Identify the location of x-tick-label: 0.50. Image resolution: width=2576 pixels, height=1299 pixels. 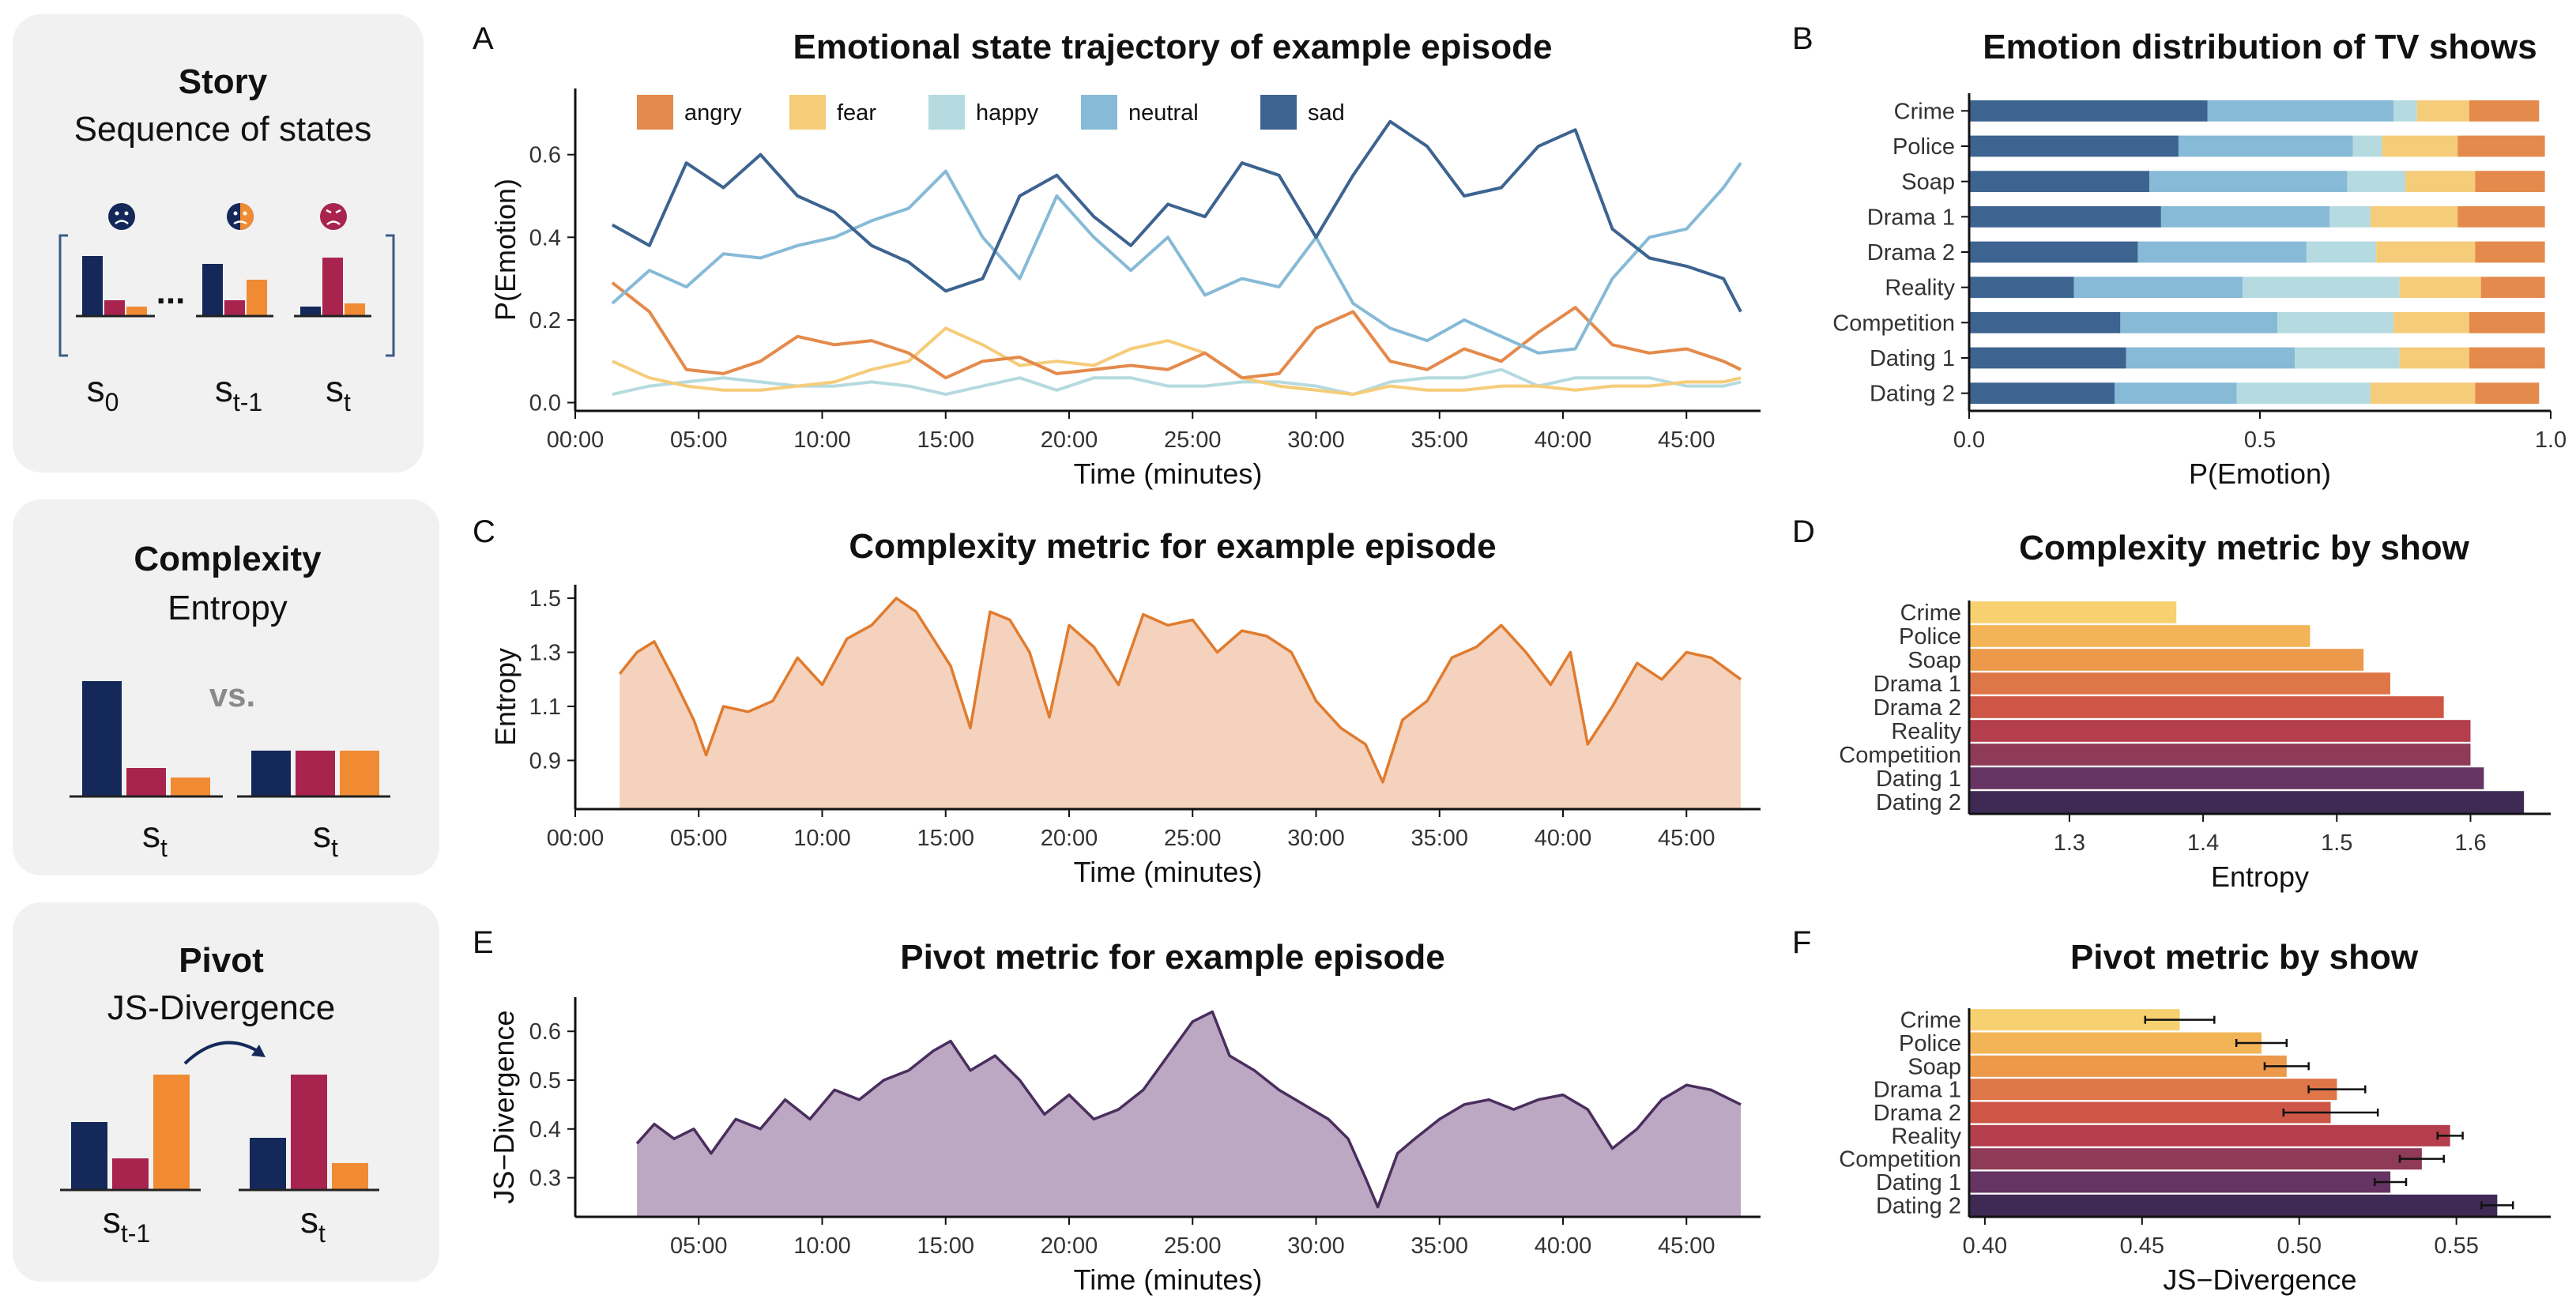
(2299, 1246).